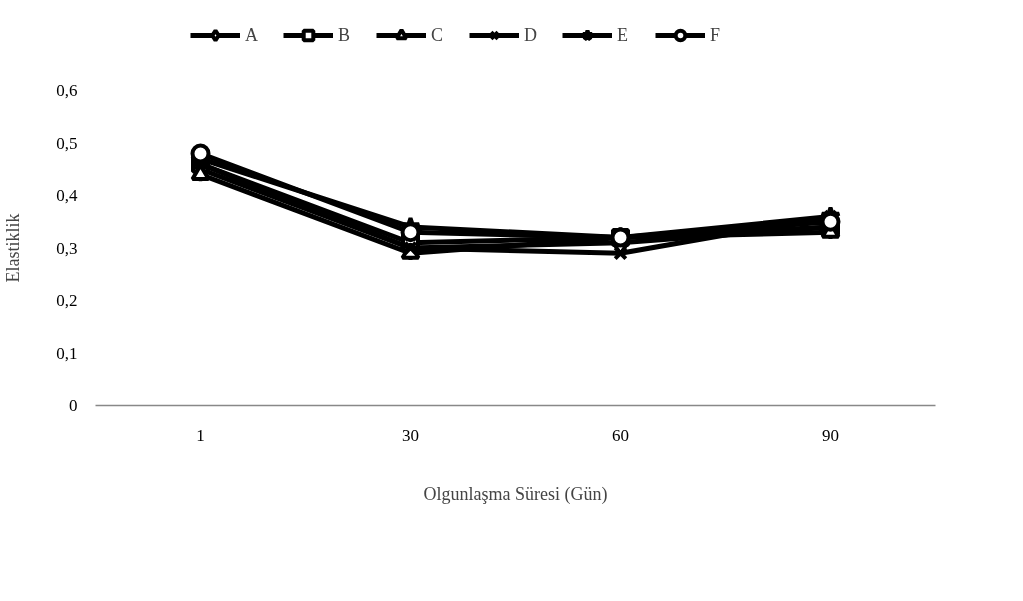 The height and width of the screenshot is (601, 1023). I want to click on legend-label: E, so click(622, 35).